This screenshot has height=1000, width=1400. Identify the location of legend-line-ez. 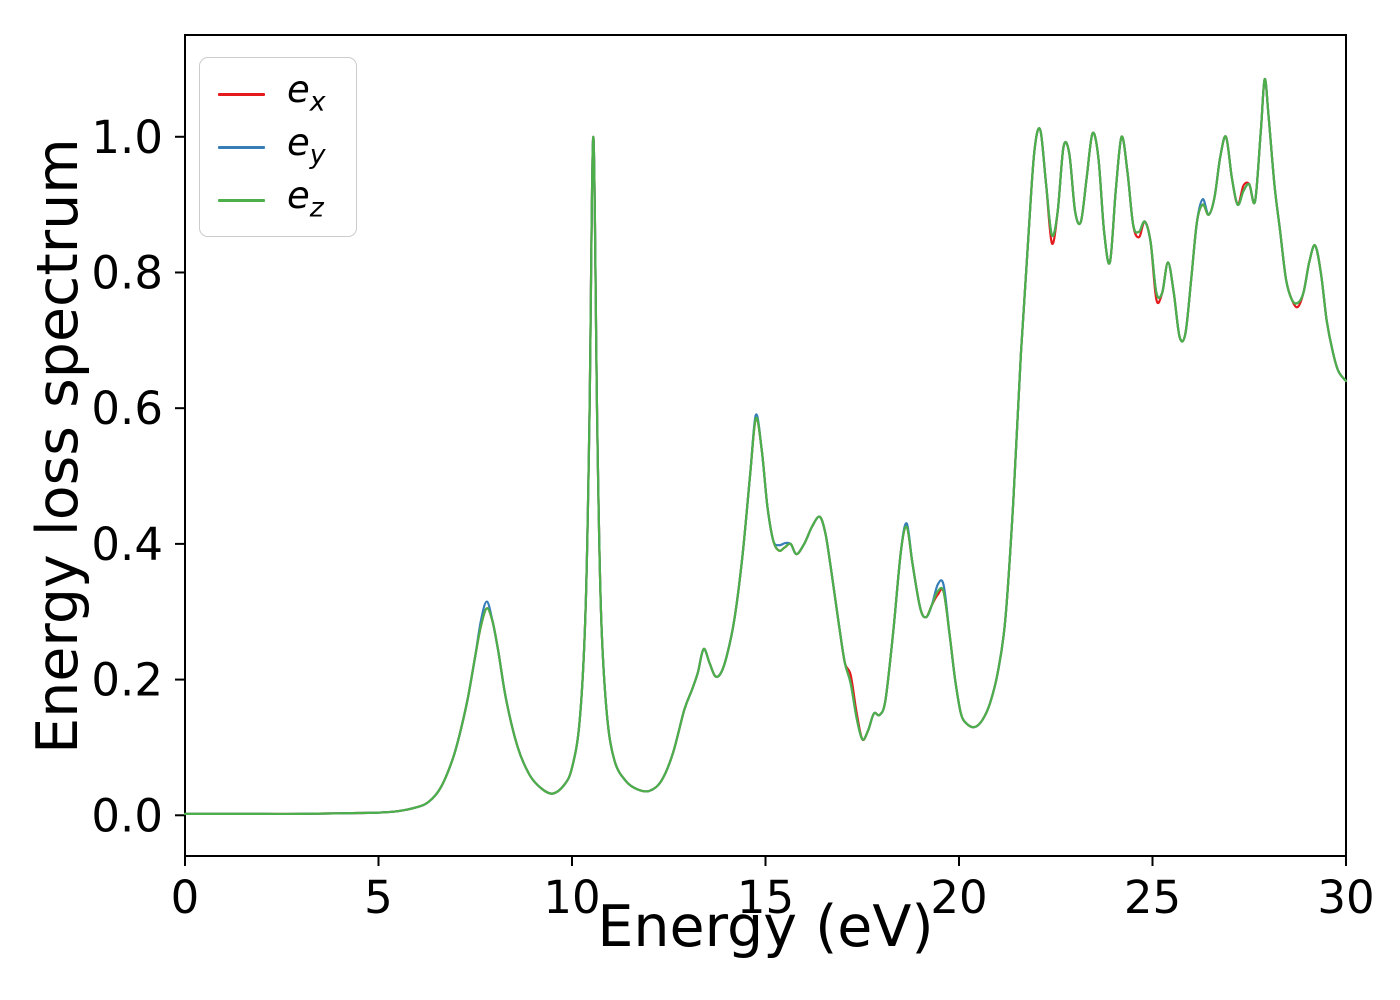
(241, 200).